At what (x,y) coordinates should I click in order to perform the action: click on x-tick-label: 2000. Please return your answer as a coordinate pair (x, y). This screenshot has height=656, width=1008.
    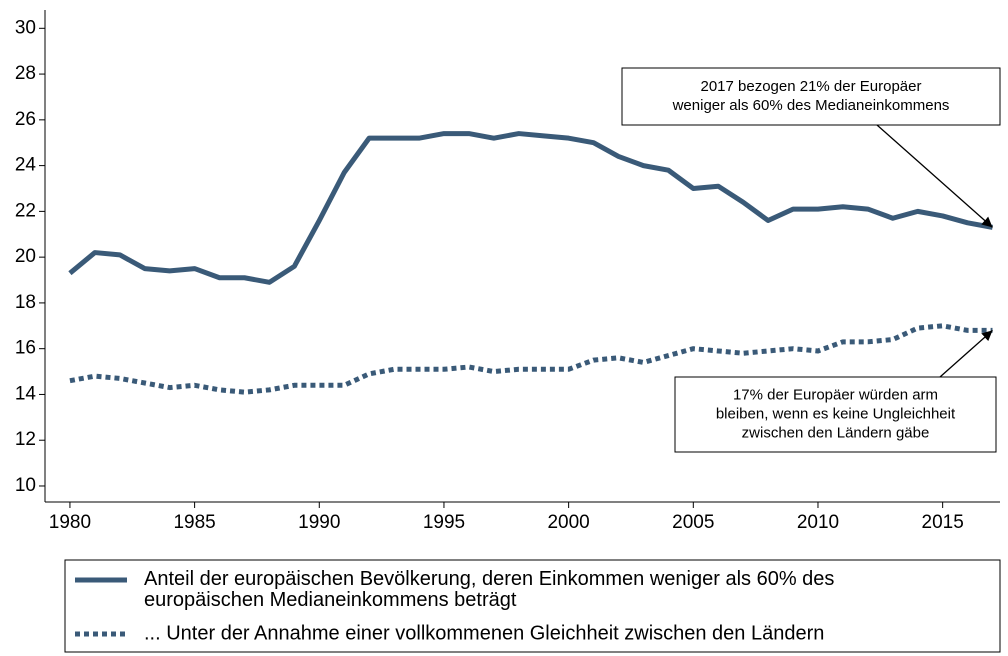
    Looking at the image, I should click on (568, 522).